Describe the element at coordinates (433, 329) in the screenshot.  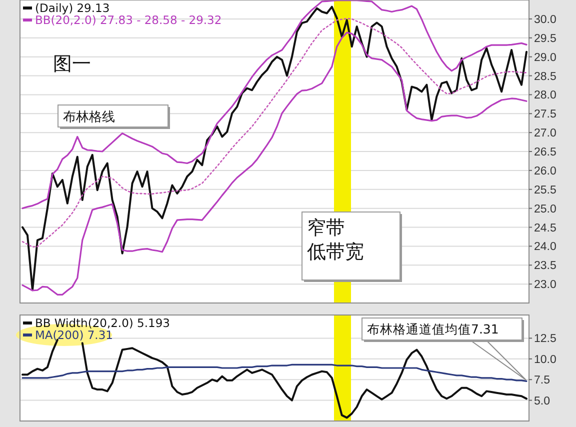
I see `annotation: 布林格通道值均值7.31` at that location.